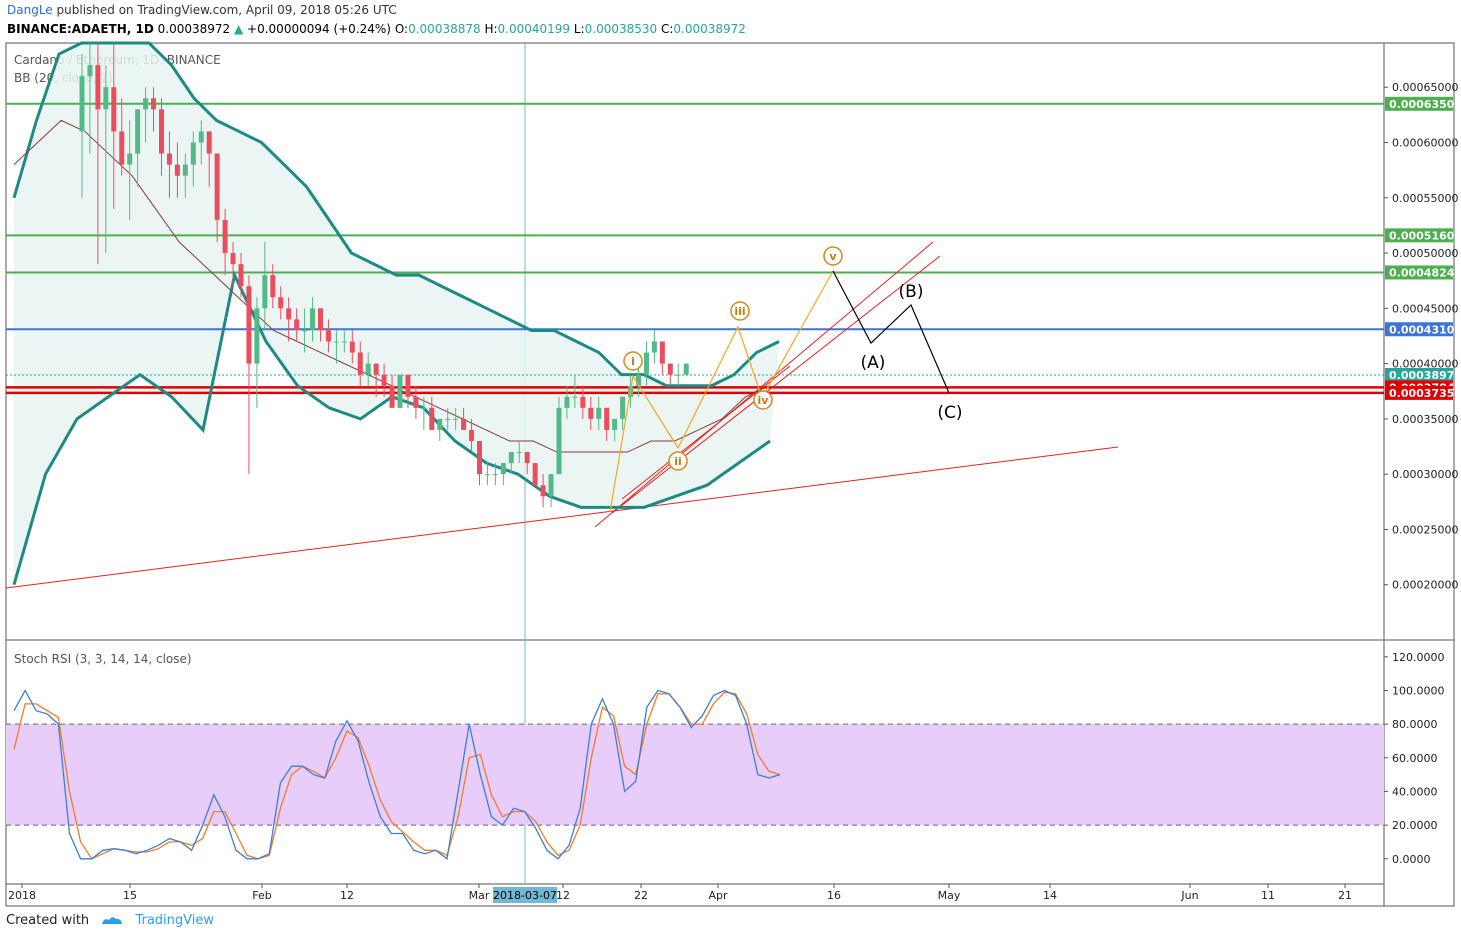  Describe the element at coordinates (112, 920) in the screenshot. I see `tradingview-logo-icon` at that location.